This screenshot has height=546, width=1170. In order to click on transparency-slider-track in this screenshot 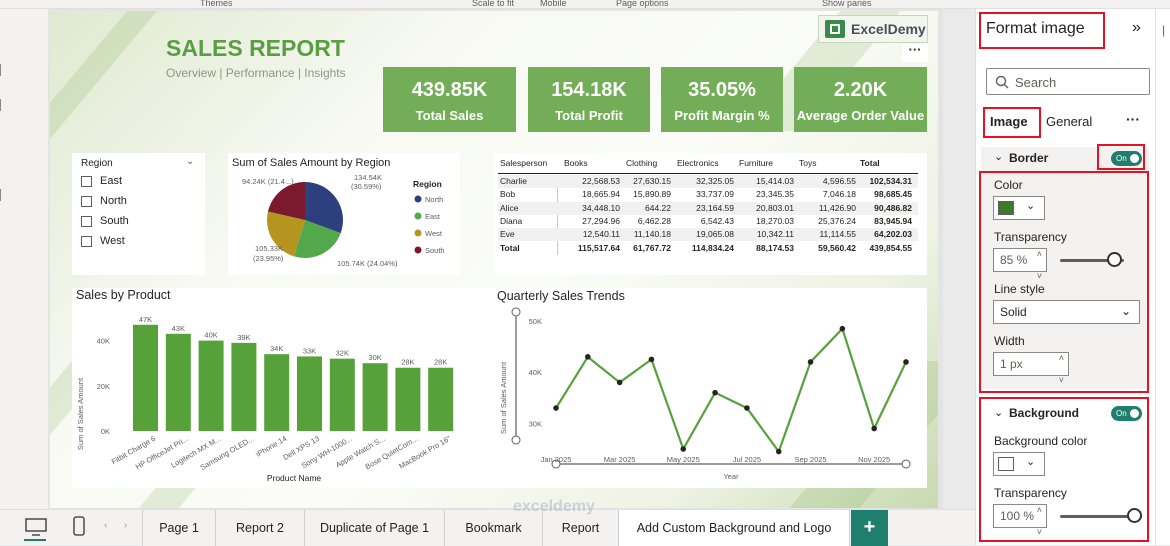, I will do `click(1092, 260)`.